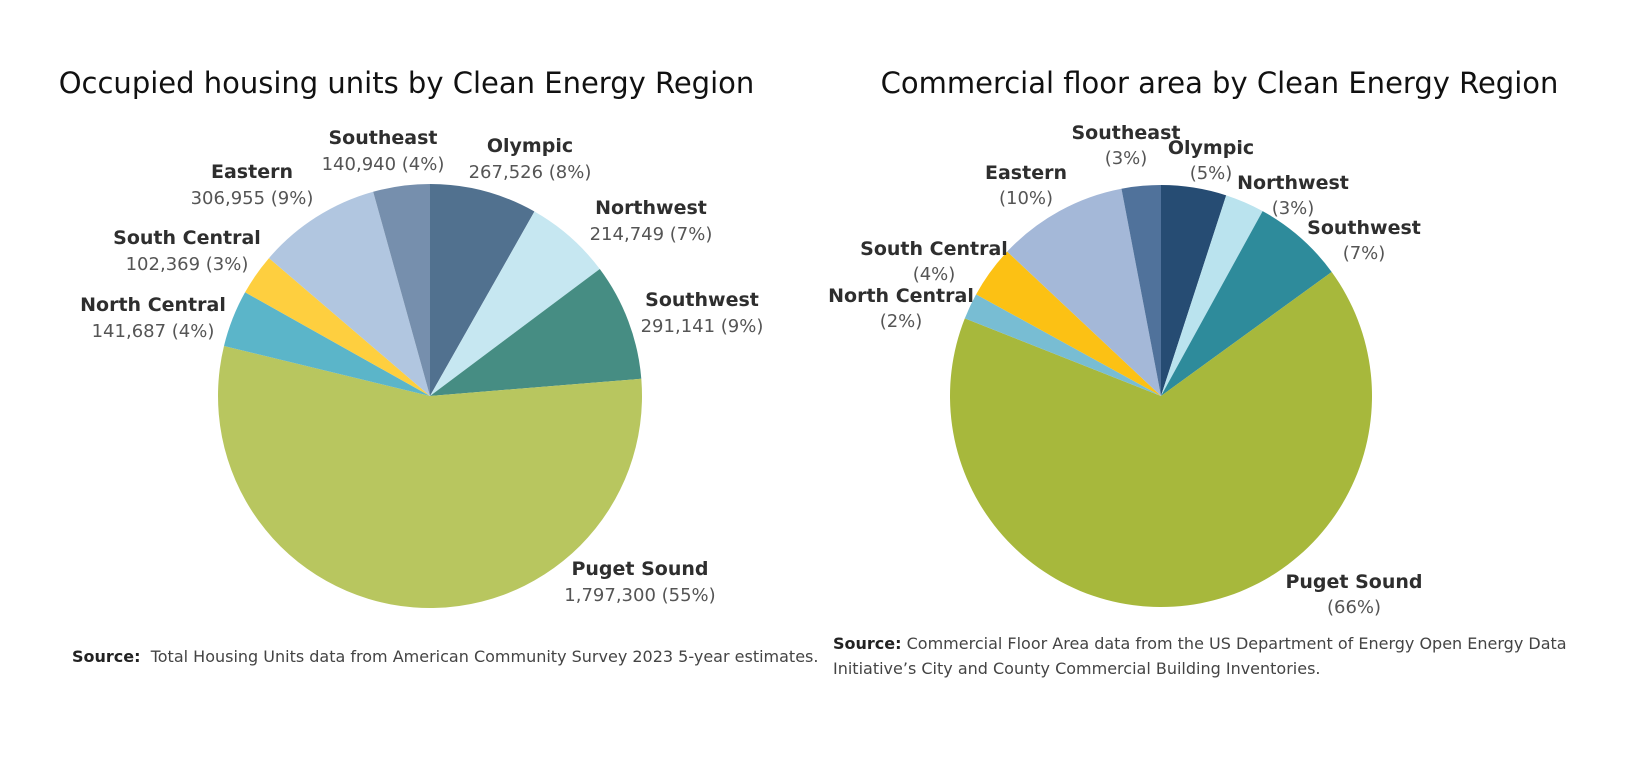 The height and width of the screenshot is (772, 1626). What do you see at coordinates (934, 274) in the screenshot?
I see `slice-value-south-central: (4%)` at bounding box center [934, 274].